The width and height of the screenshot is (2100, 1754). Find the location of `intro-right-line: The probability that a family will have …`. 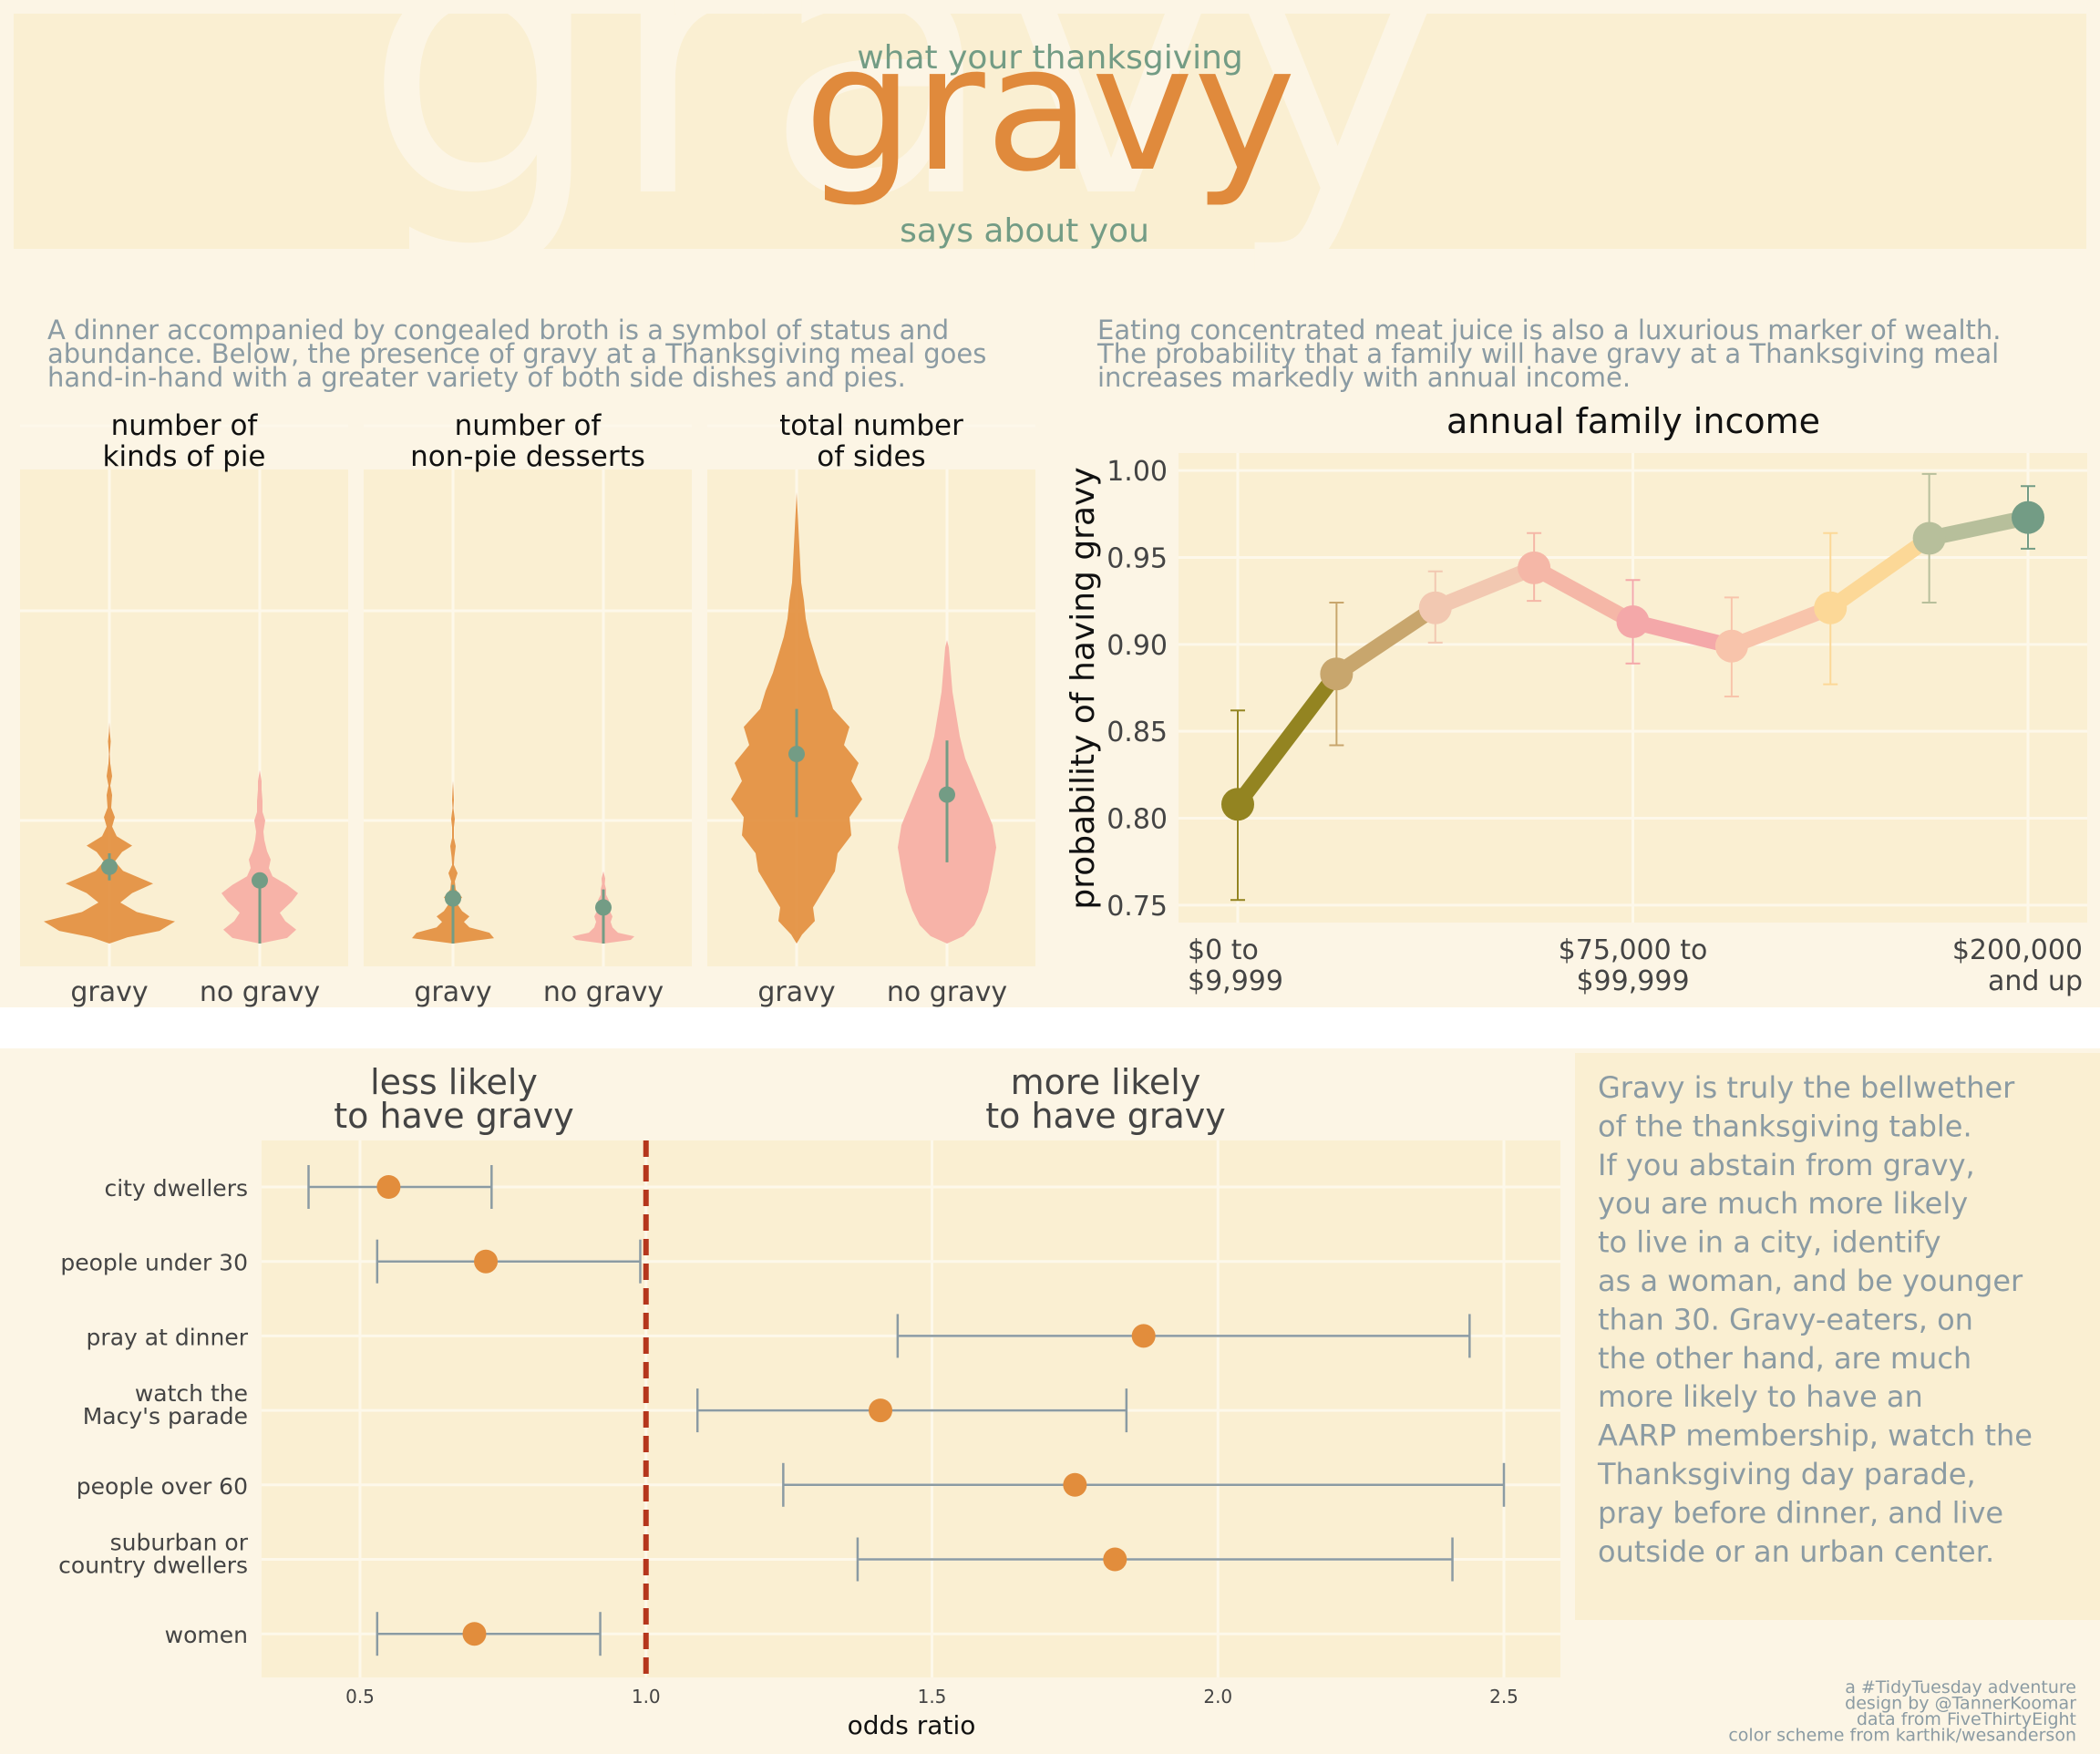

intro-right-line: The probability that a family will have … is located at coordinates (1547, 353).